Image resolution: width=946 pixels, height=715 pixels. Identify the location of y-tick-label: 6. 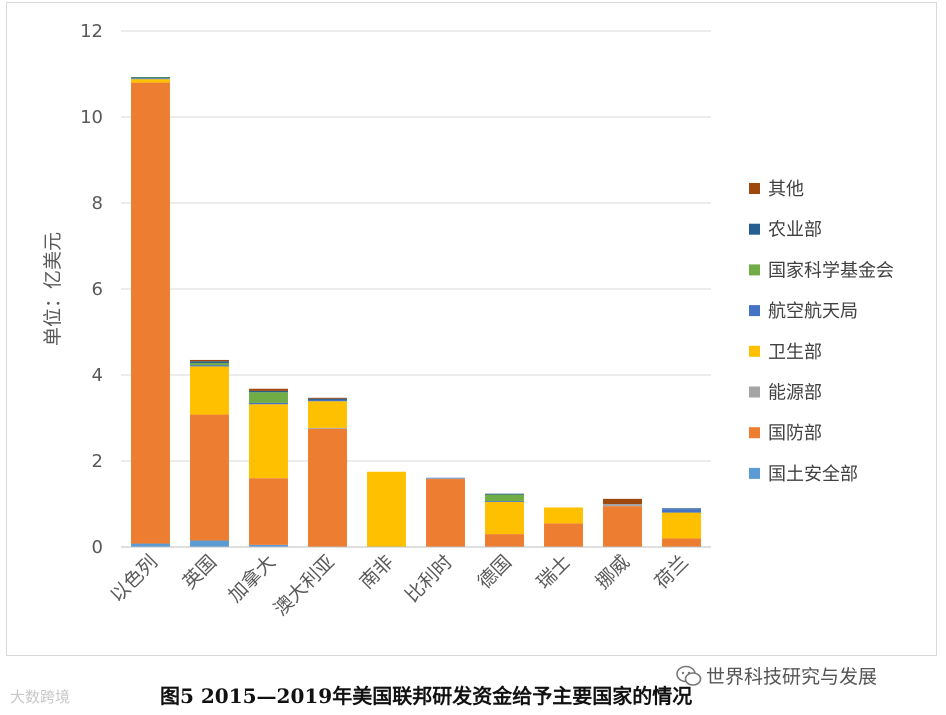
(97, 289).